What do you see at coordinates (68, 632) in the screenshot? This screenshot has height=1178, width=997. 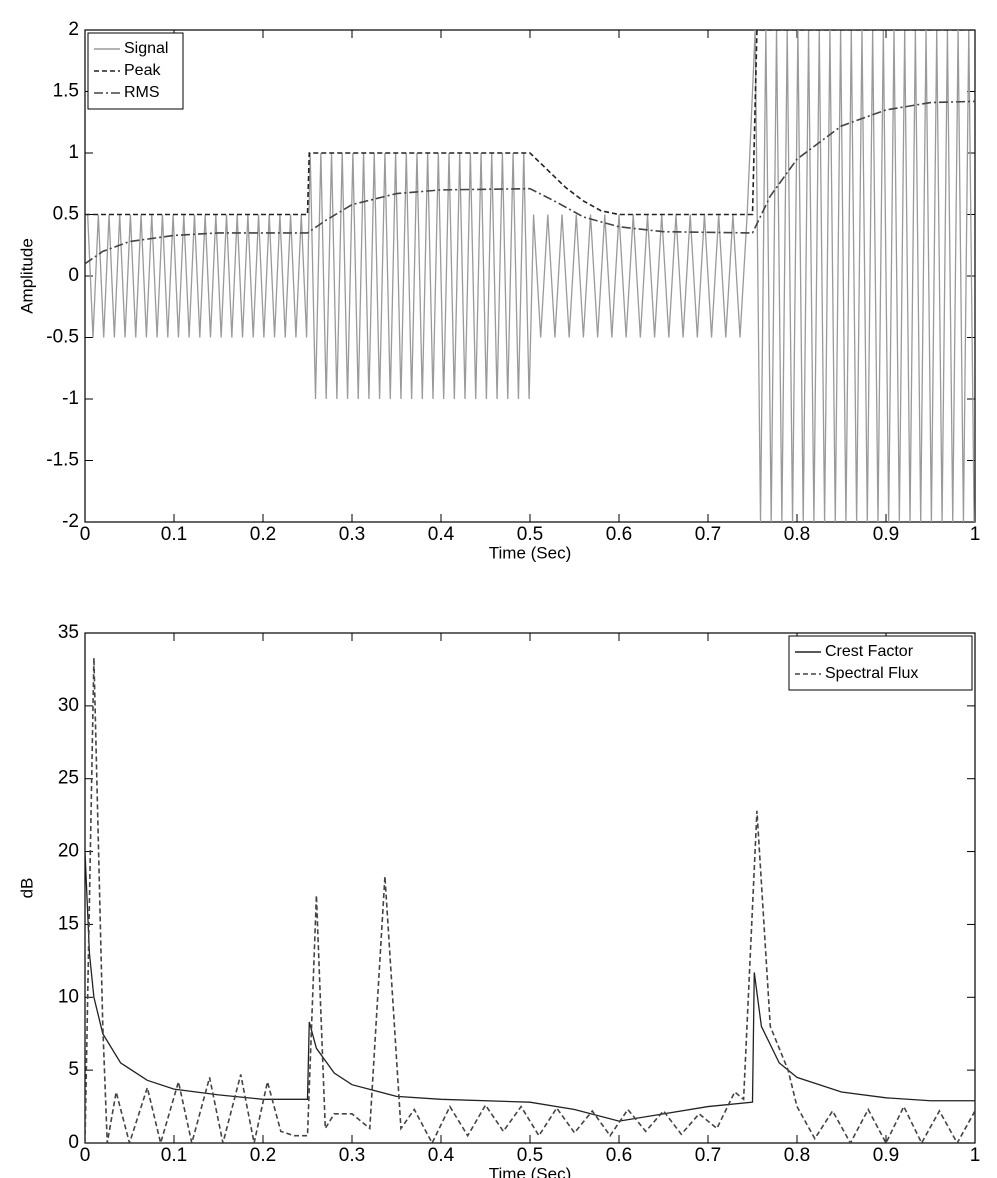 I see `y-tick-label: 35` at bounding box center [68, 632].